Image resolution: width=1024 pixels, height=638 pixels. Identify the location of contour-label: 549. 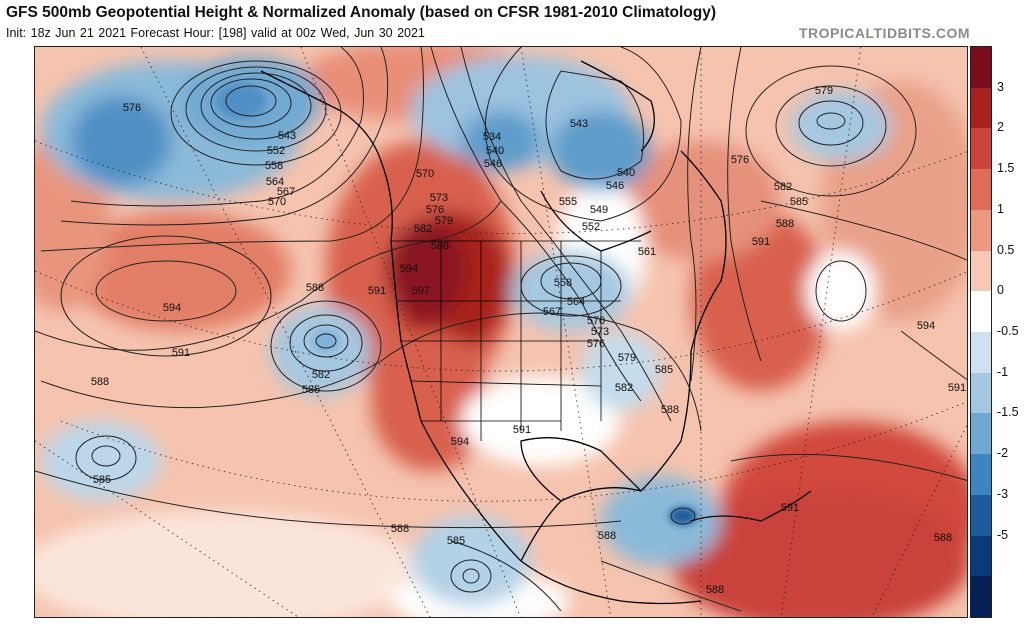
(599, 210).